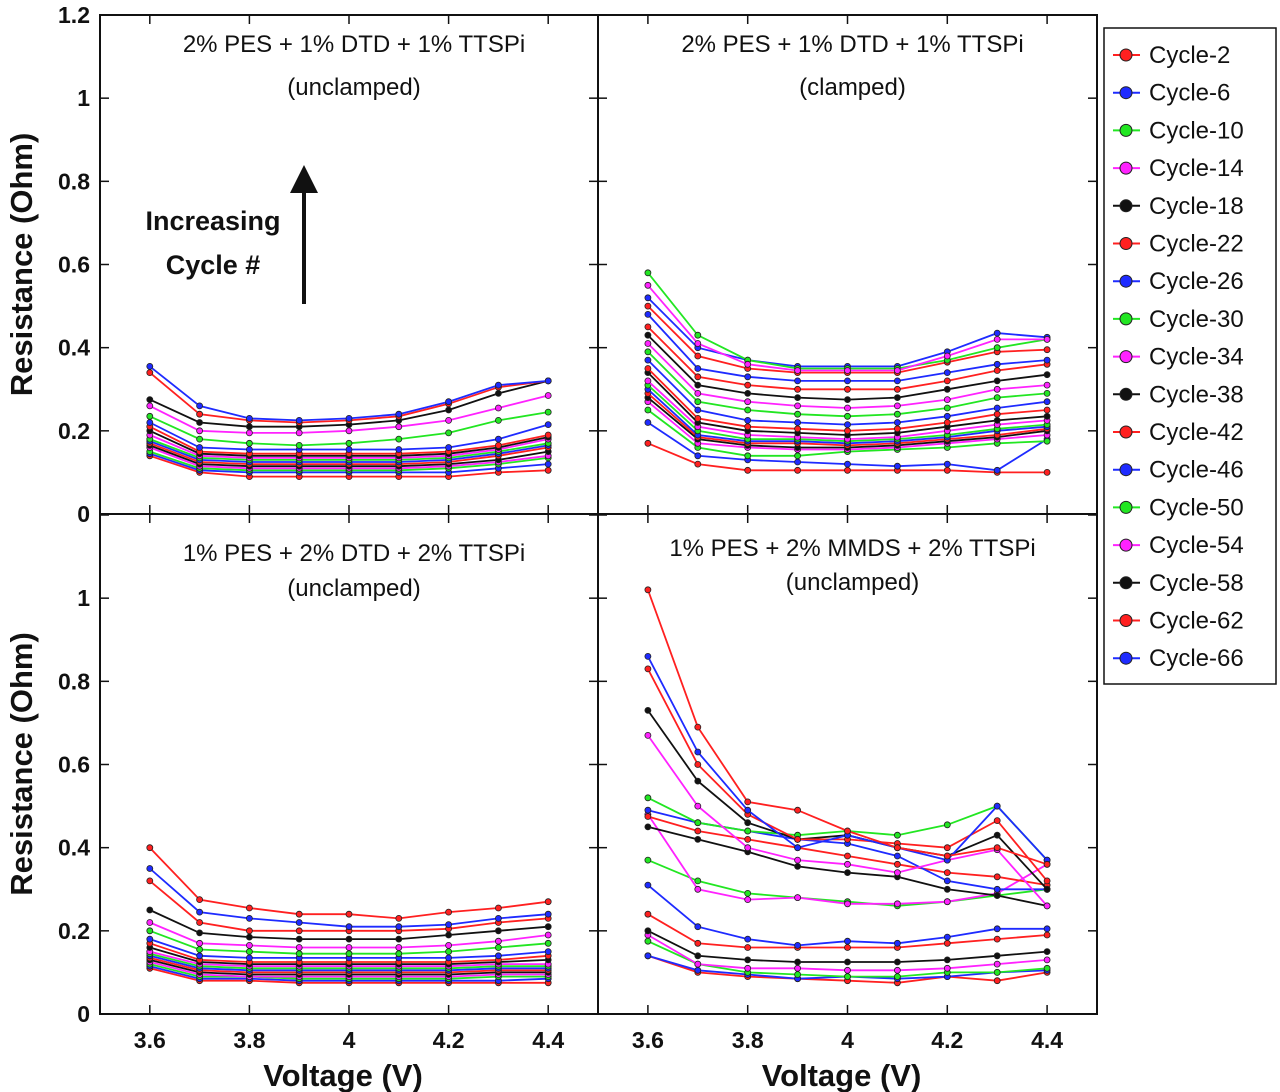 The width and height of the screenshot is (1280, 1092). Describe the element at coordinates (1196, 206) in the screenshot. I see `legend-label: Cycle-18` at that location.